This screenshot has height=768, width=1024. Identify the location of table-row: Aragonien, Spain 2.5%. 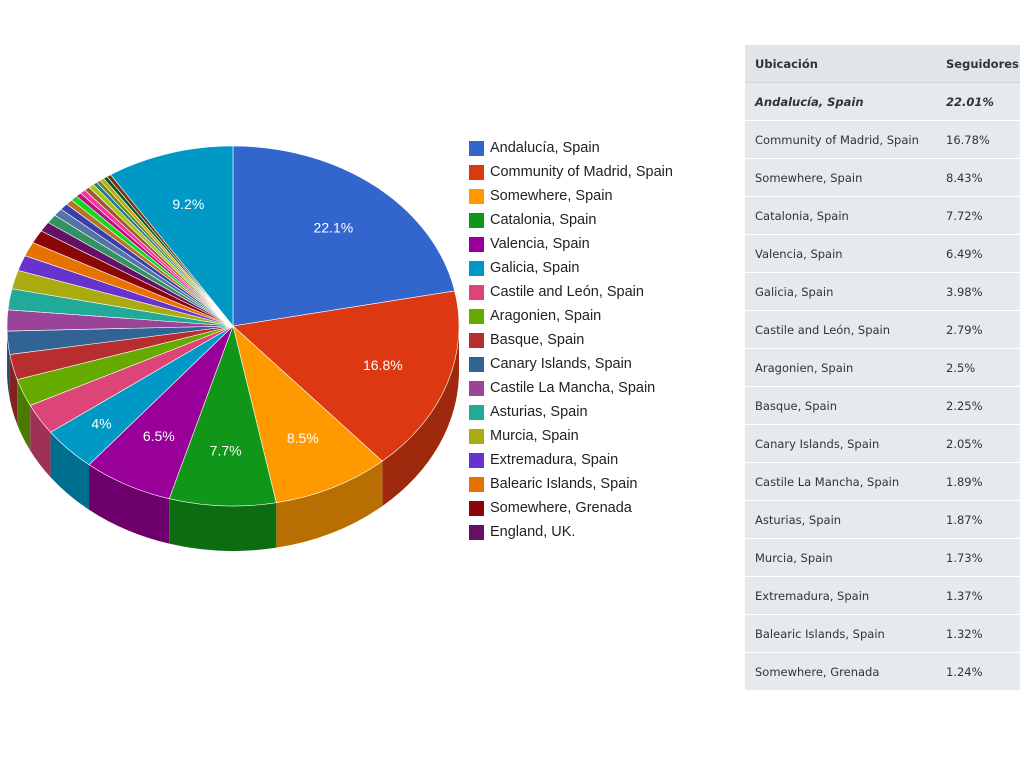
(882, 367).